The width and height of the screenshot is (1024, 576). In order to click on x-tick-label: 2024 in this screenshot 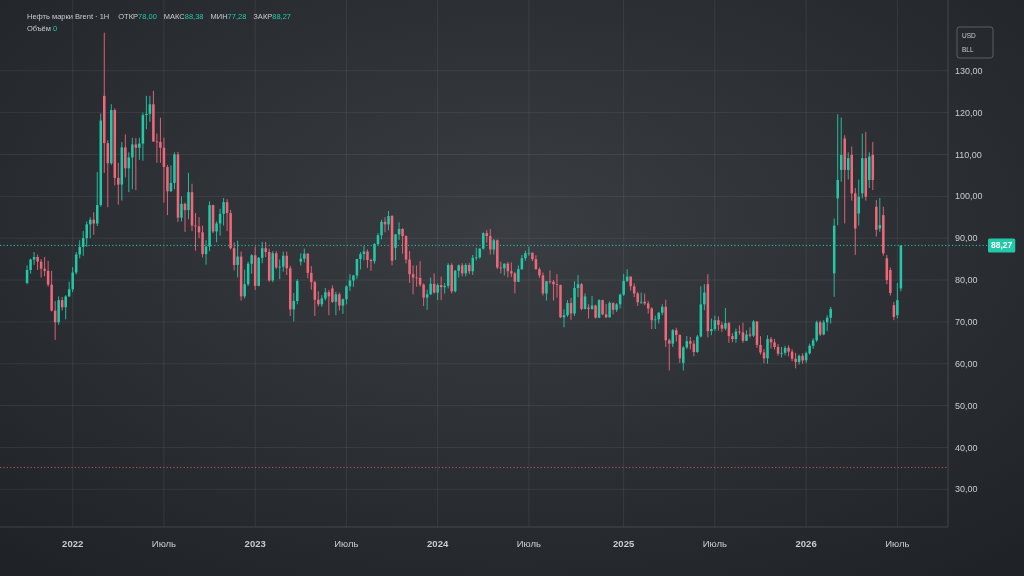, I will do `click(438, 544)`.